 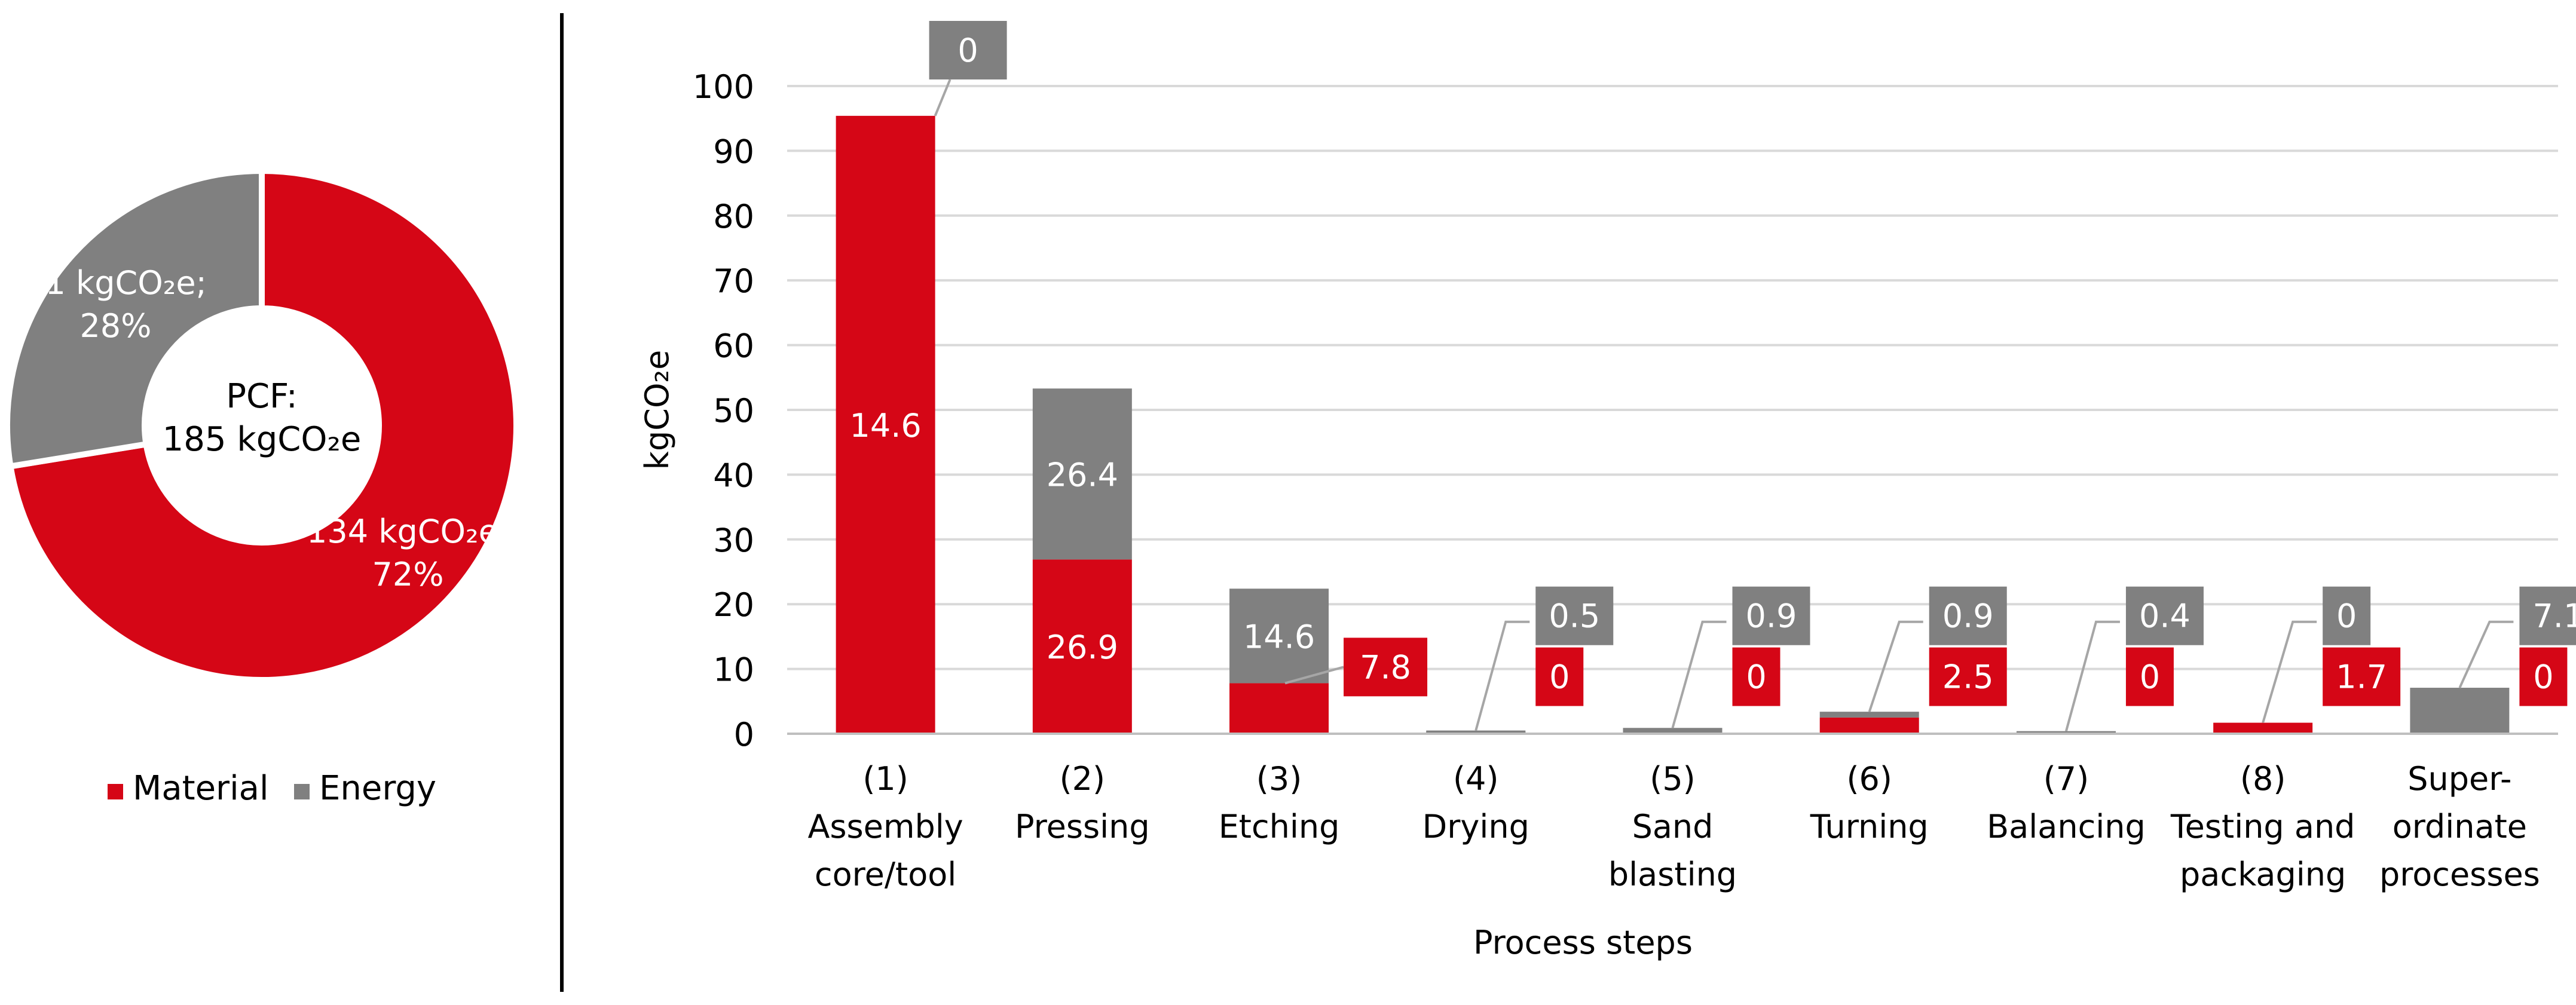 I want to click on pie-slice-label: 28%, so click(x=115, y=326).